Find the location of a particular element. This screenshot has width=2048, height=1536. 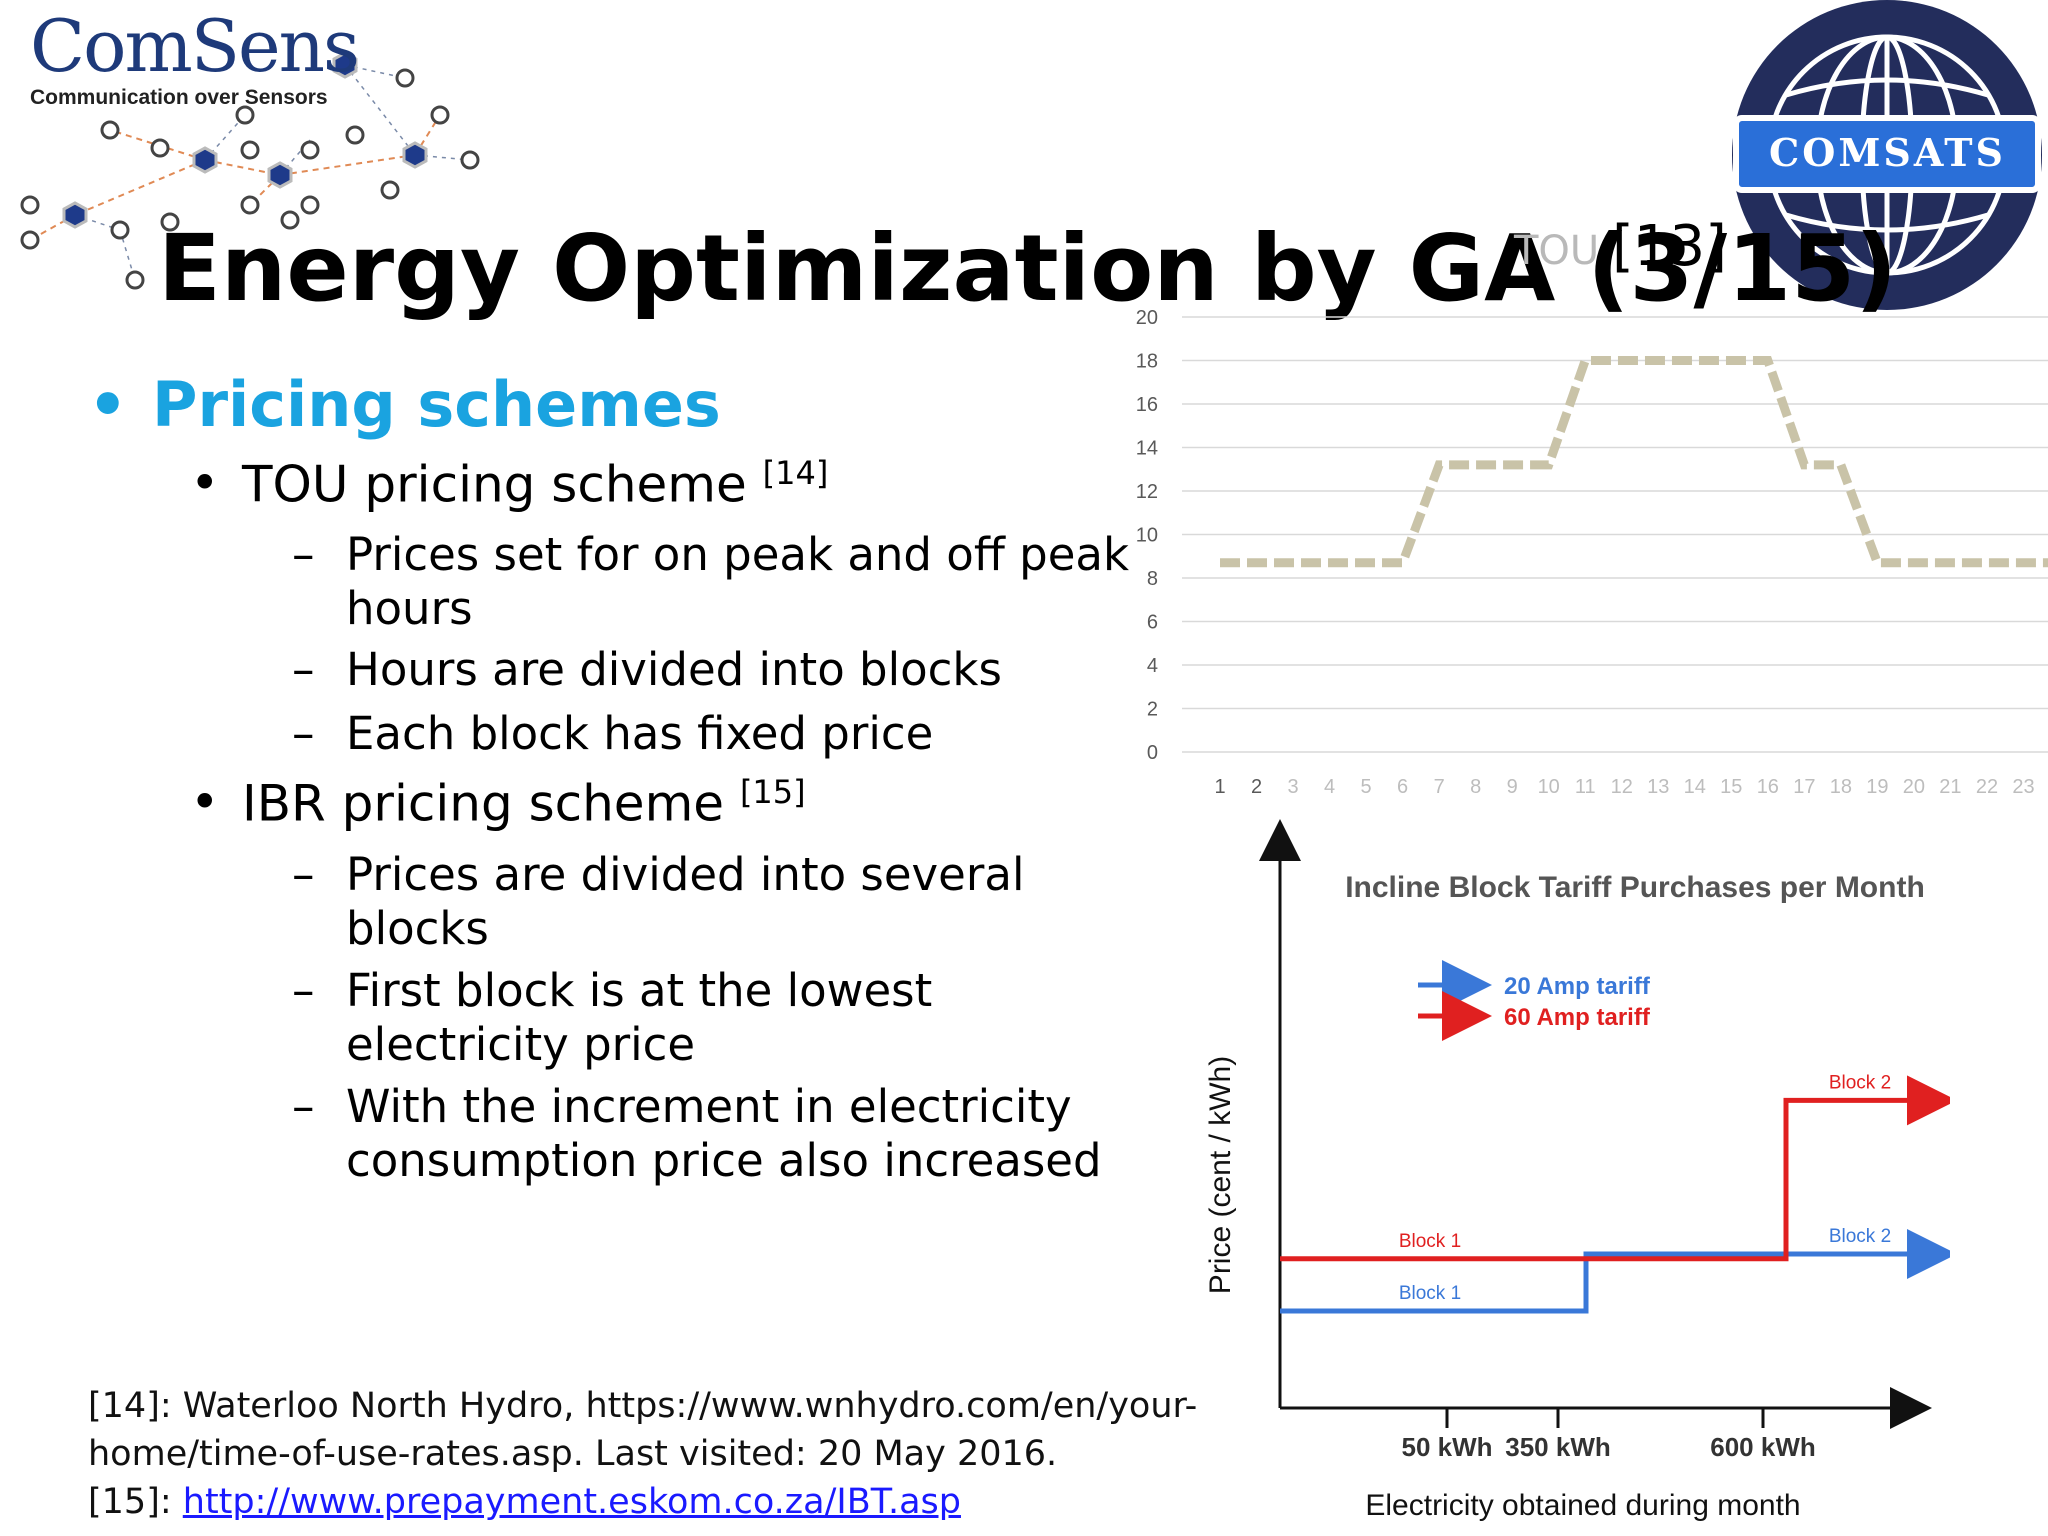

ibt-blue-block1-label: Block 1 is located at coordinates (1430, 1293).